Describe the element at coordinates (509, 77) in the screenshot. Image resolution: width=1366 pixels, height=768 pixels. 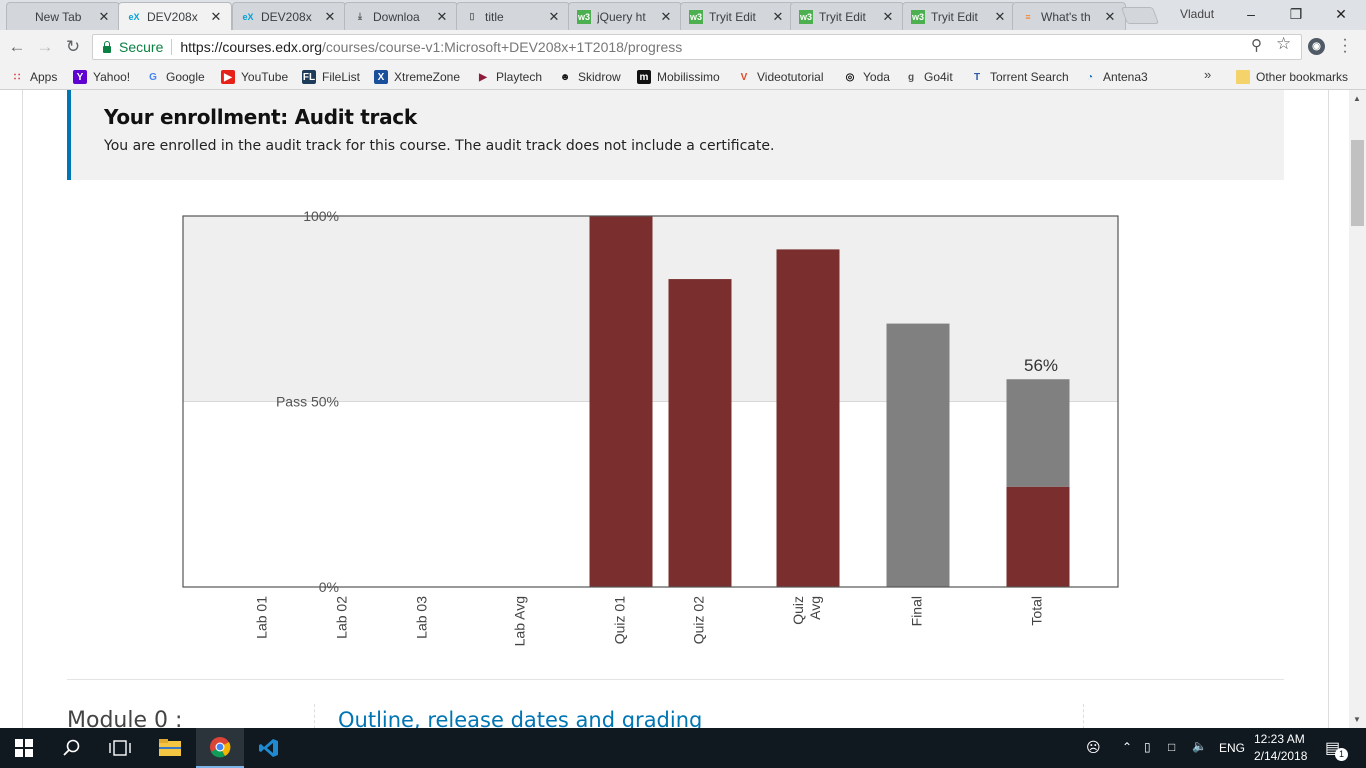
I see `bookmark-item: ▶ Playtech` at that location.